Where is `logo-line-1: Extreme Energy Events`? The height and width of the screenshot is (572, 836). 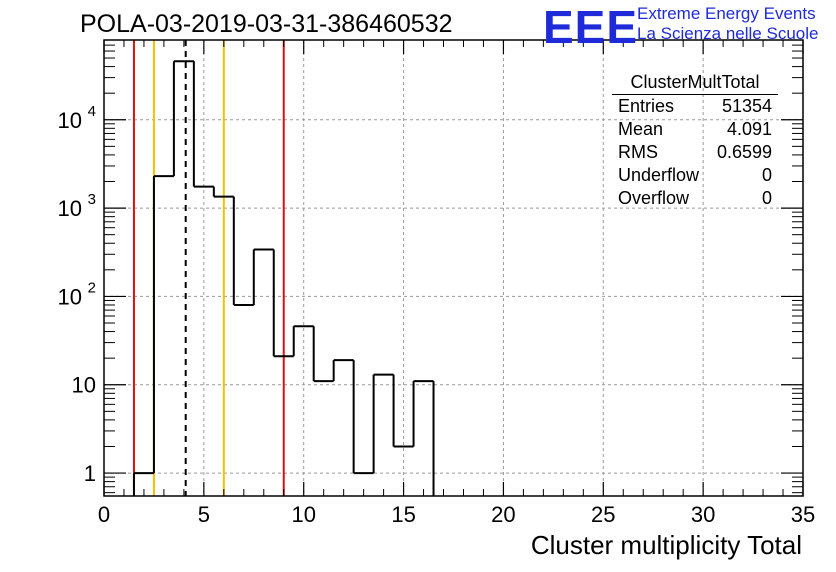 logo-line-1: Extreme Energy Events is located at coordinates (726, 13).